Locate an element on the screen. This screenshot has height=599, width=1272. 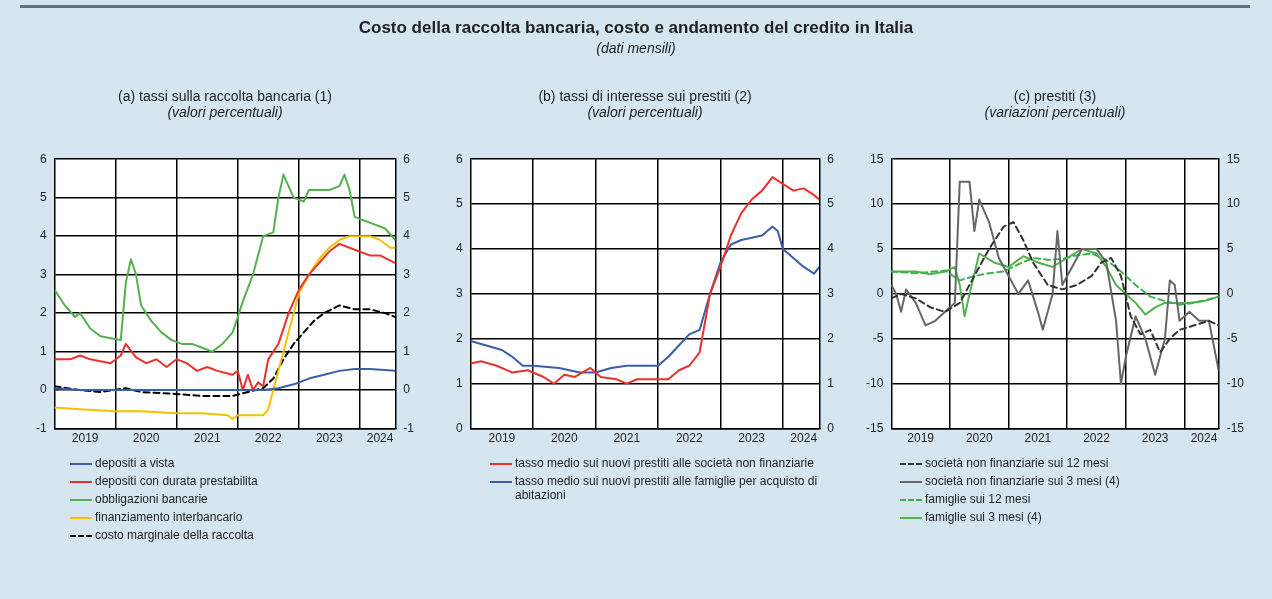
y-tick-label: -5 is located at coordinates (878, 338).